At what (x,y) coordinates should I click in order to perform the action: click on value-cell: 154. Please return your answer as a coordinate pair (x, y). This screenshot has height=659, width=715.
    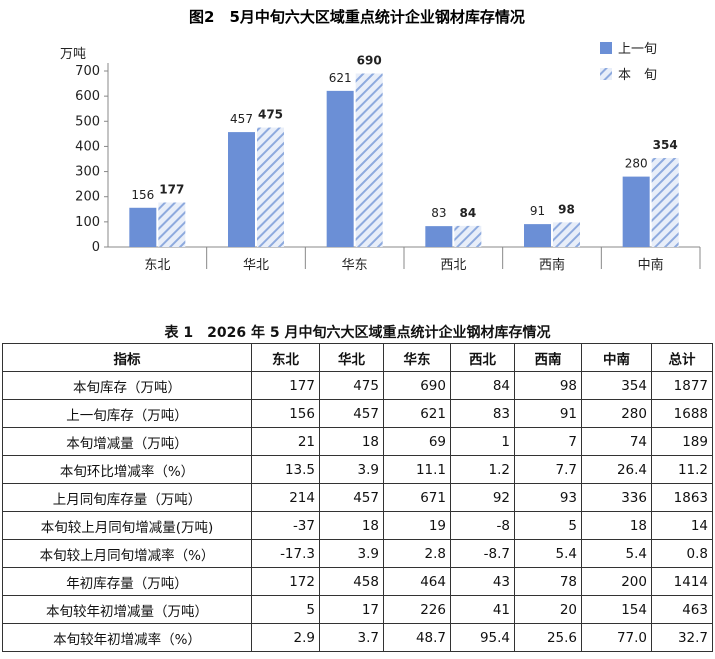
    Looking at the image, I should click on (616, 609).